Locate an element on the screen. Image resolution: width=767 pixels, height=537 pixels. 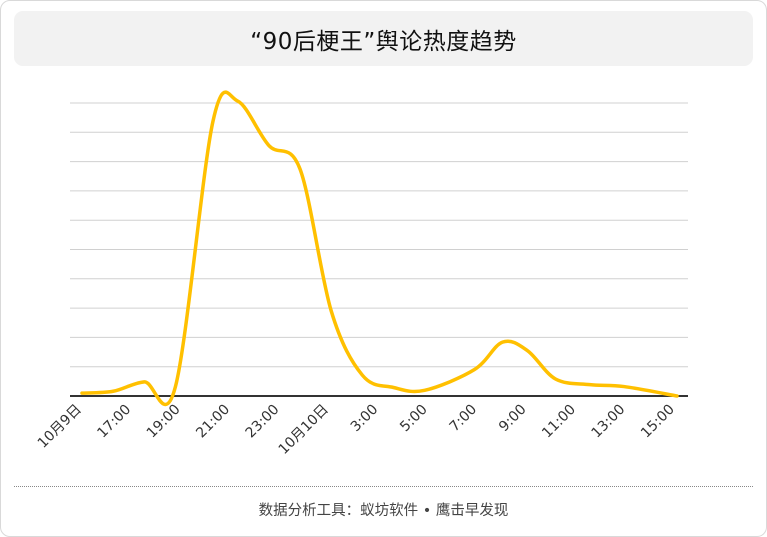
data-source-note: 数据分析工具：蚁坊软件 • 鹰击早发现 is located at coordinates (383, 511).